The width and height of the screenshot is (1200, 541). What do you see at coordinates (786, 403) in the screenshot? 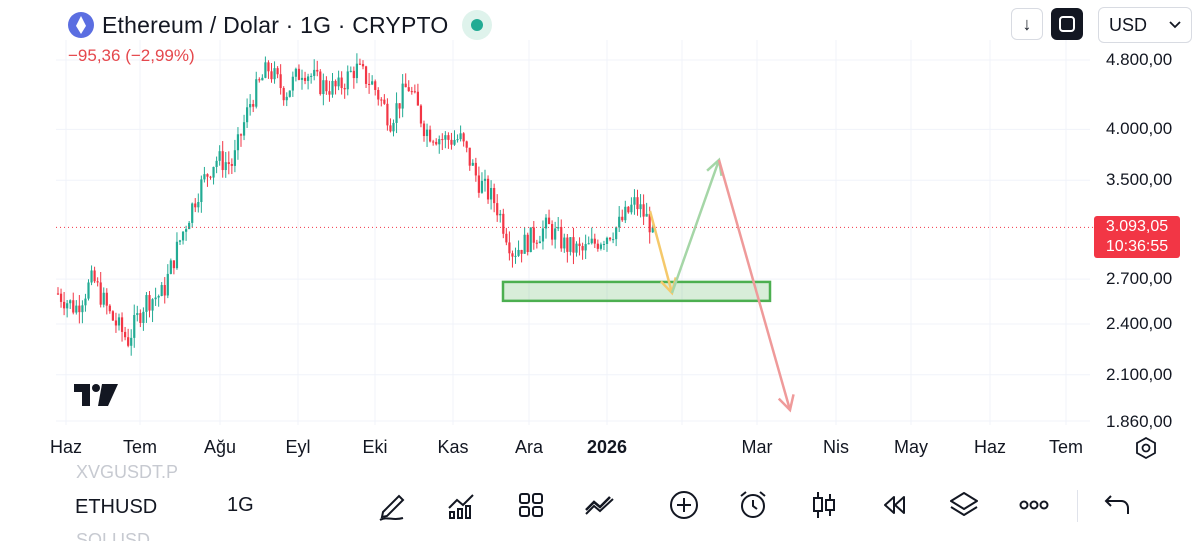
I see `forecast-arrow-head` at bounding box center [786, 403].